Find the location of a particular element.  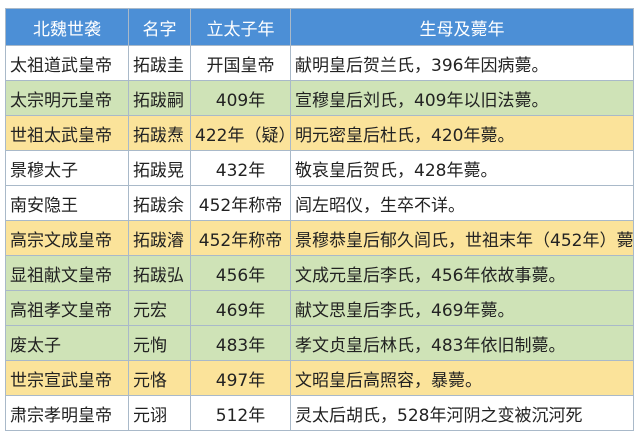

cell-title: 景穆太子 is located at coordinates (67, 168).